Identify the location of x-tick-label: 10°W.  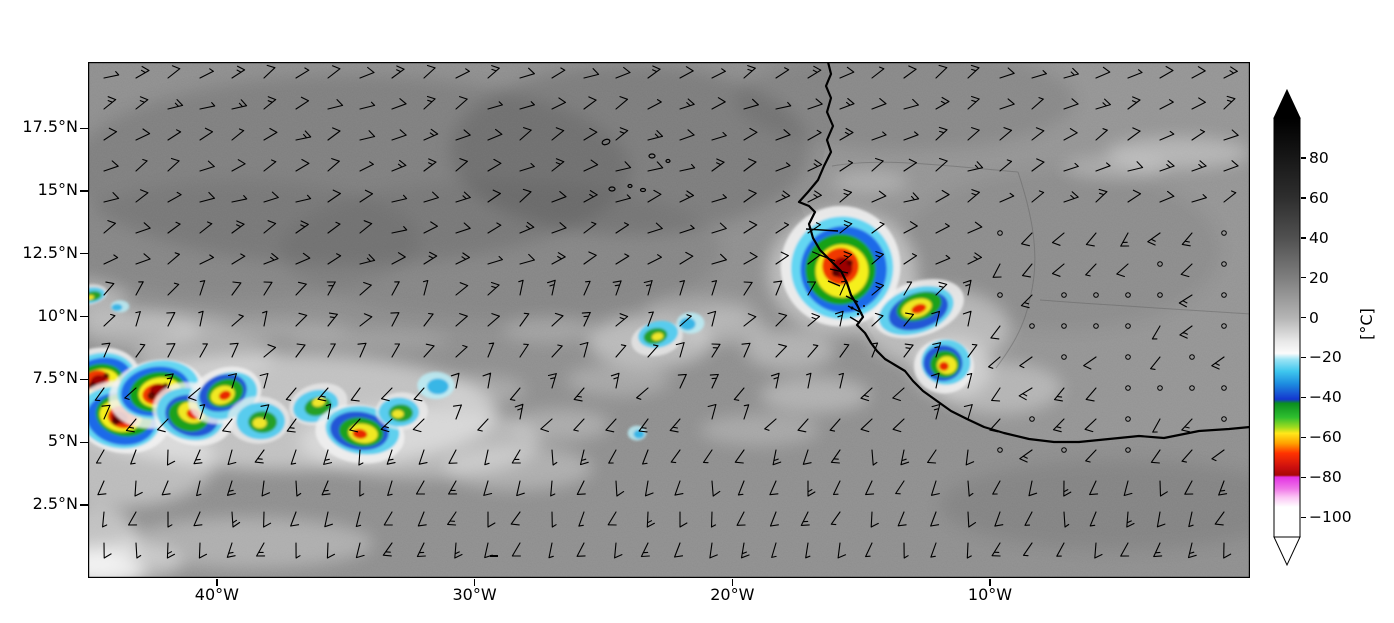
(990, 594).